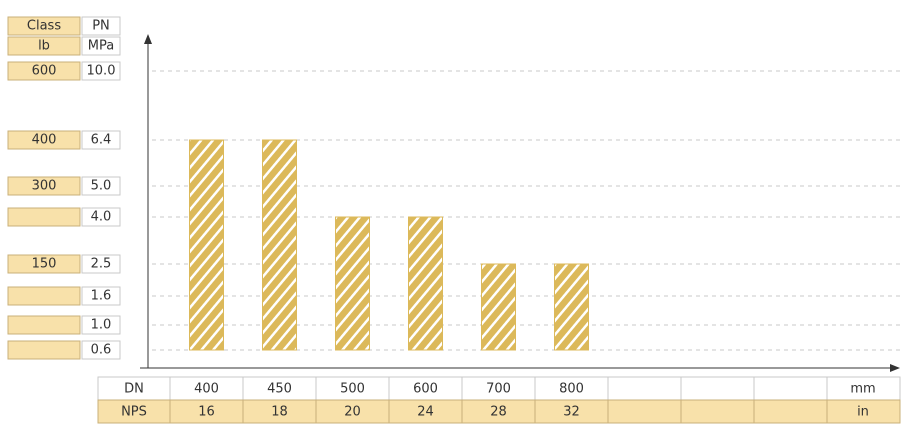 The image size is (910, 446). I want to click on x-tick-label: 700, so click(498, 389).